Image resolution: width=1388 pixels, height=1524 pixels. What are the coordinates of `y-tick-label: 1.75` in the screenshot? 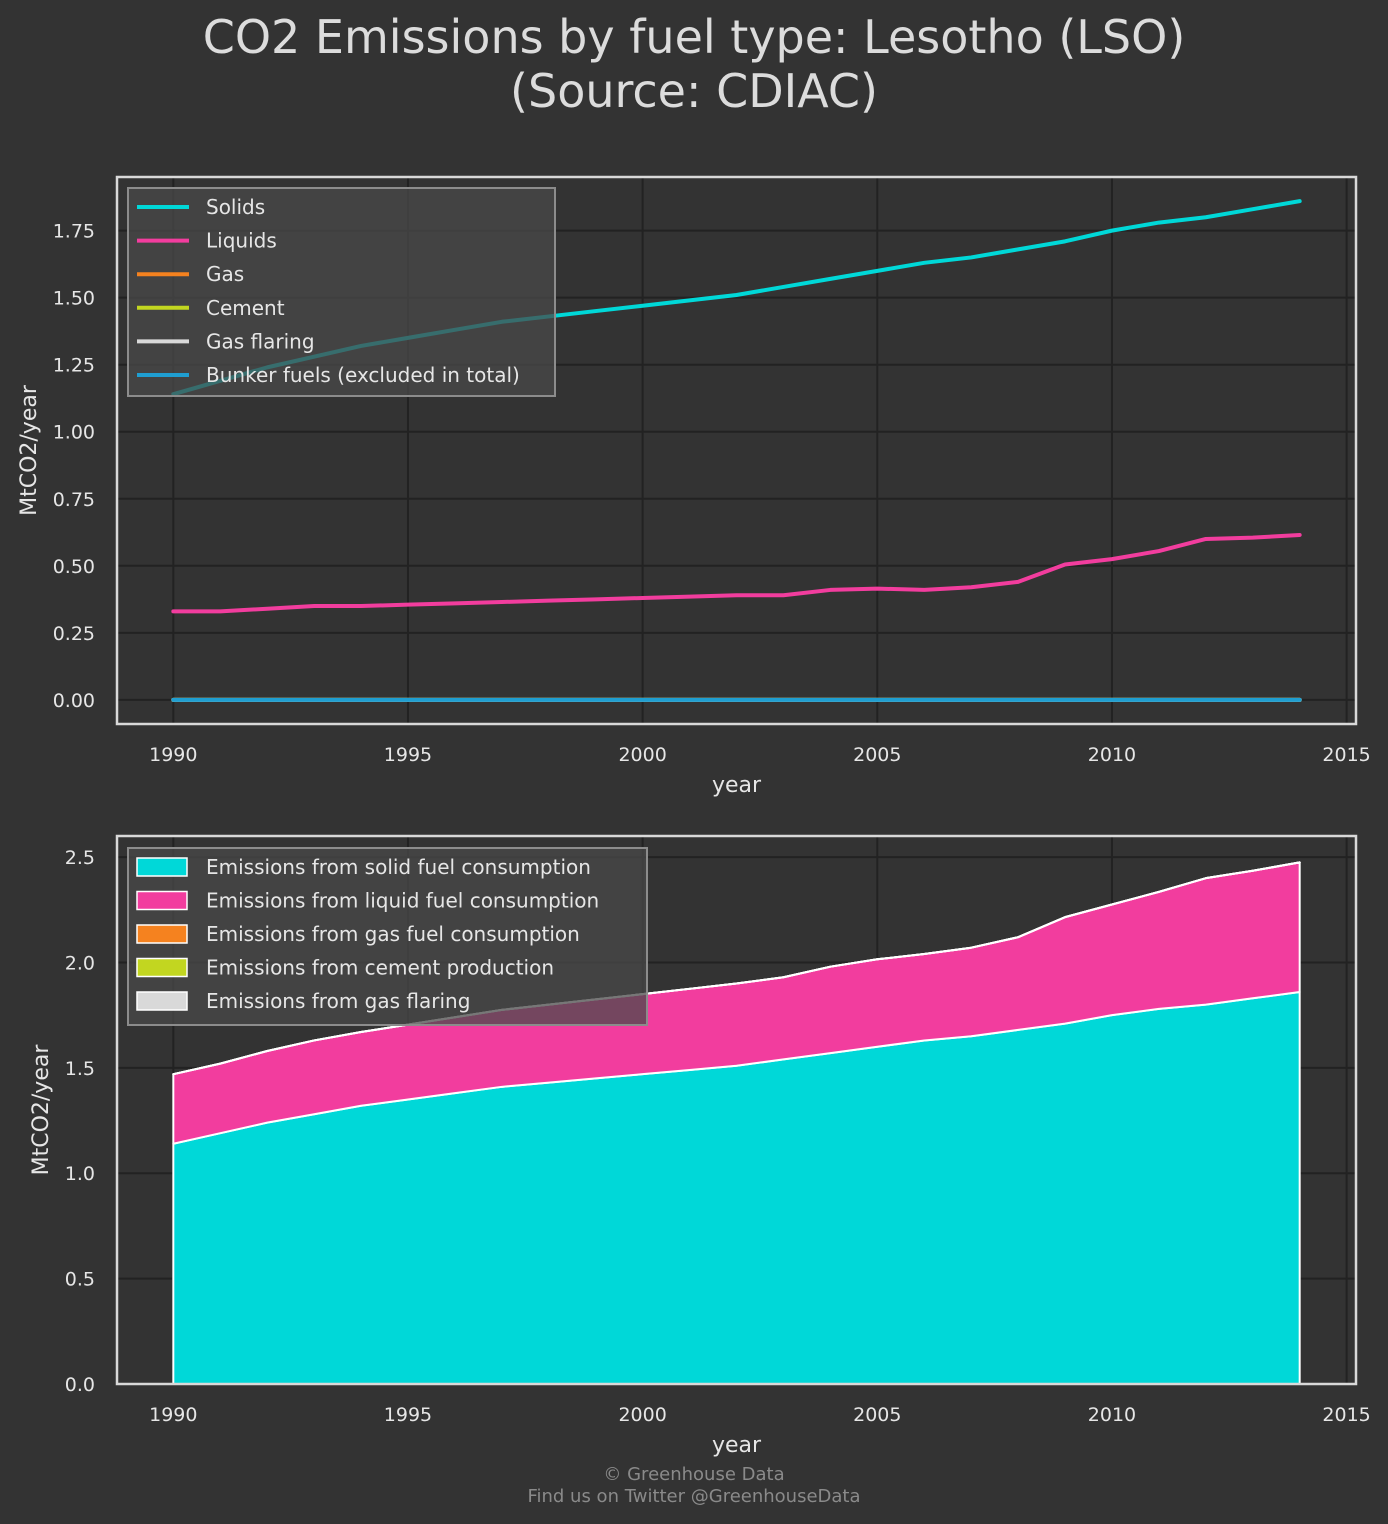 It's located at (74, 232).